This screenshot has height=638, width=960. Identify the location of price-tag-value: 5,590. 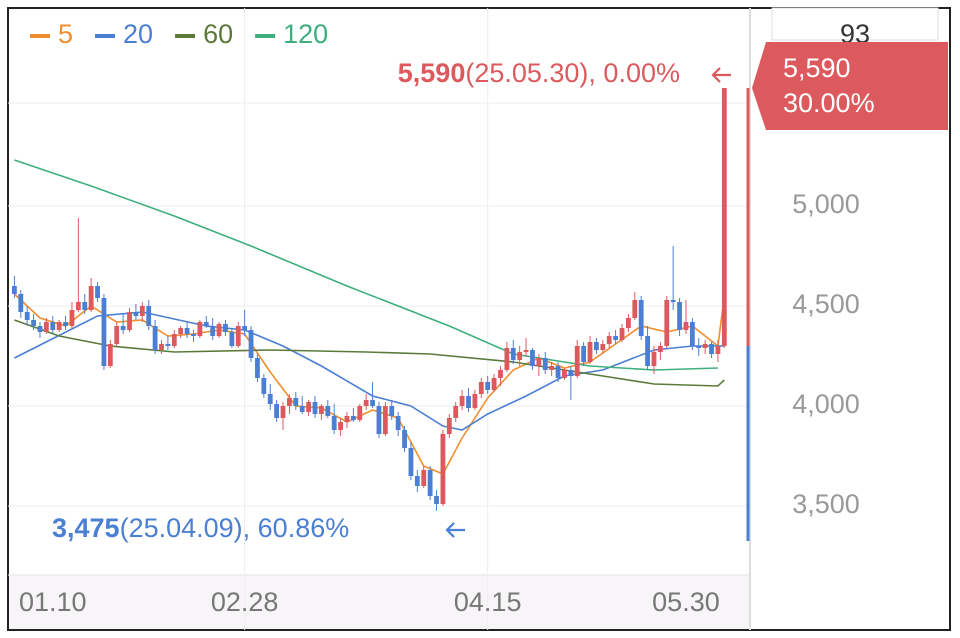
(817, 68).